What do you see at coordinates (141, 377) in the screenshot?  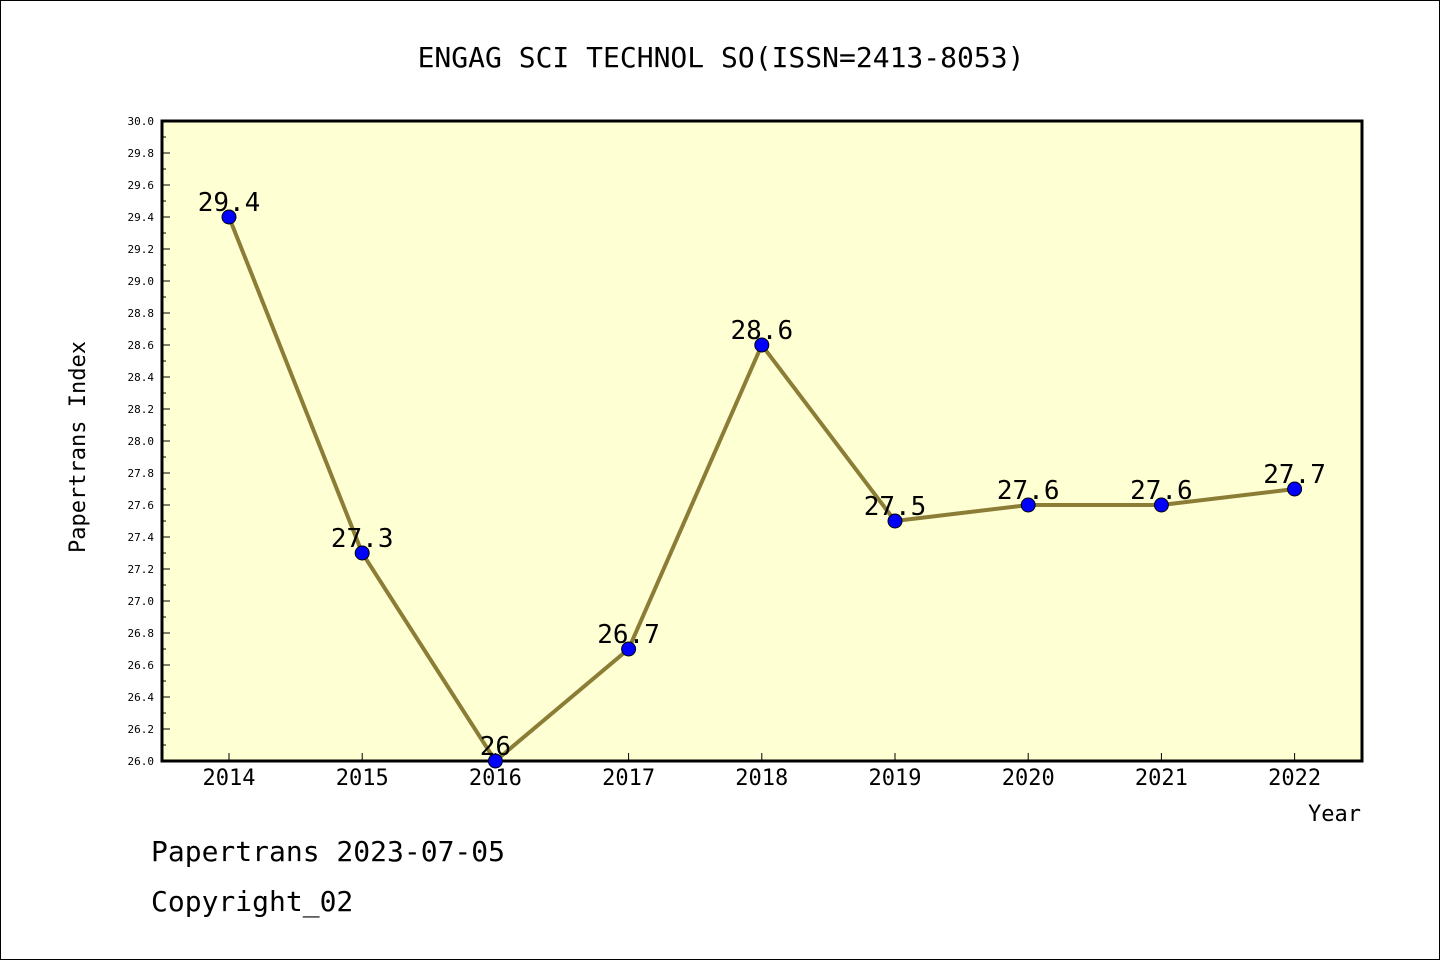 I see `y-tick-label: 28.4` at bounding box center [141, 377].